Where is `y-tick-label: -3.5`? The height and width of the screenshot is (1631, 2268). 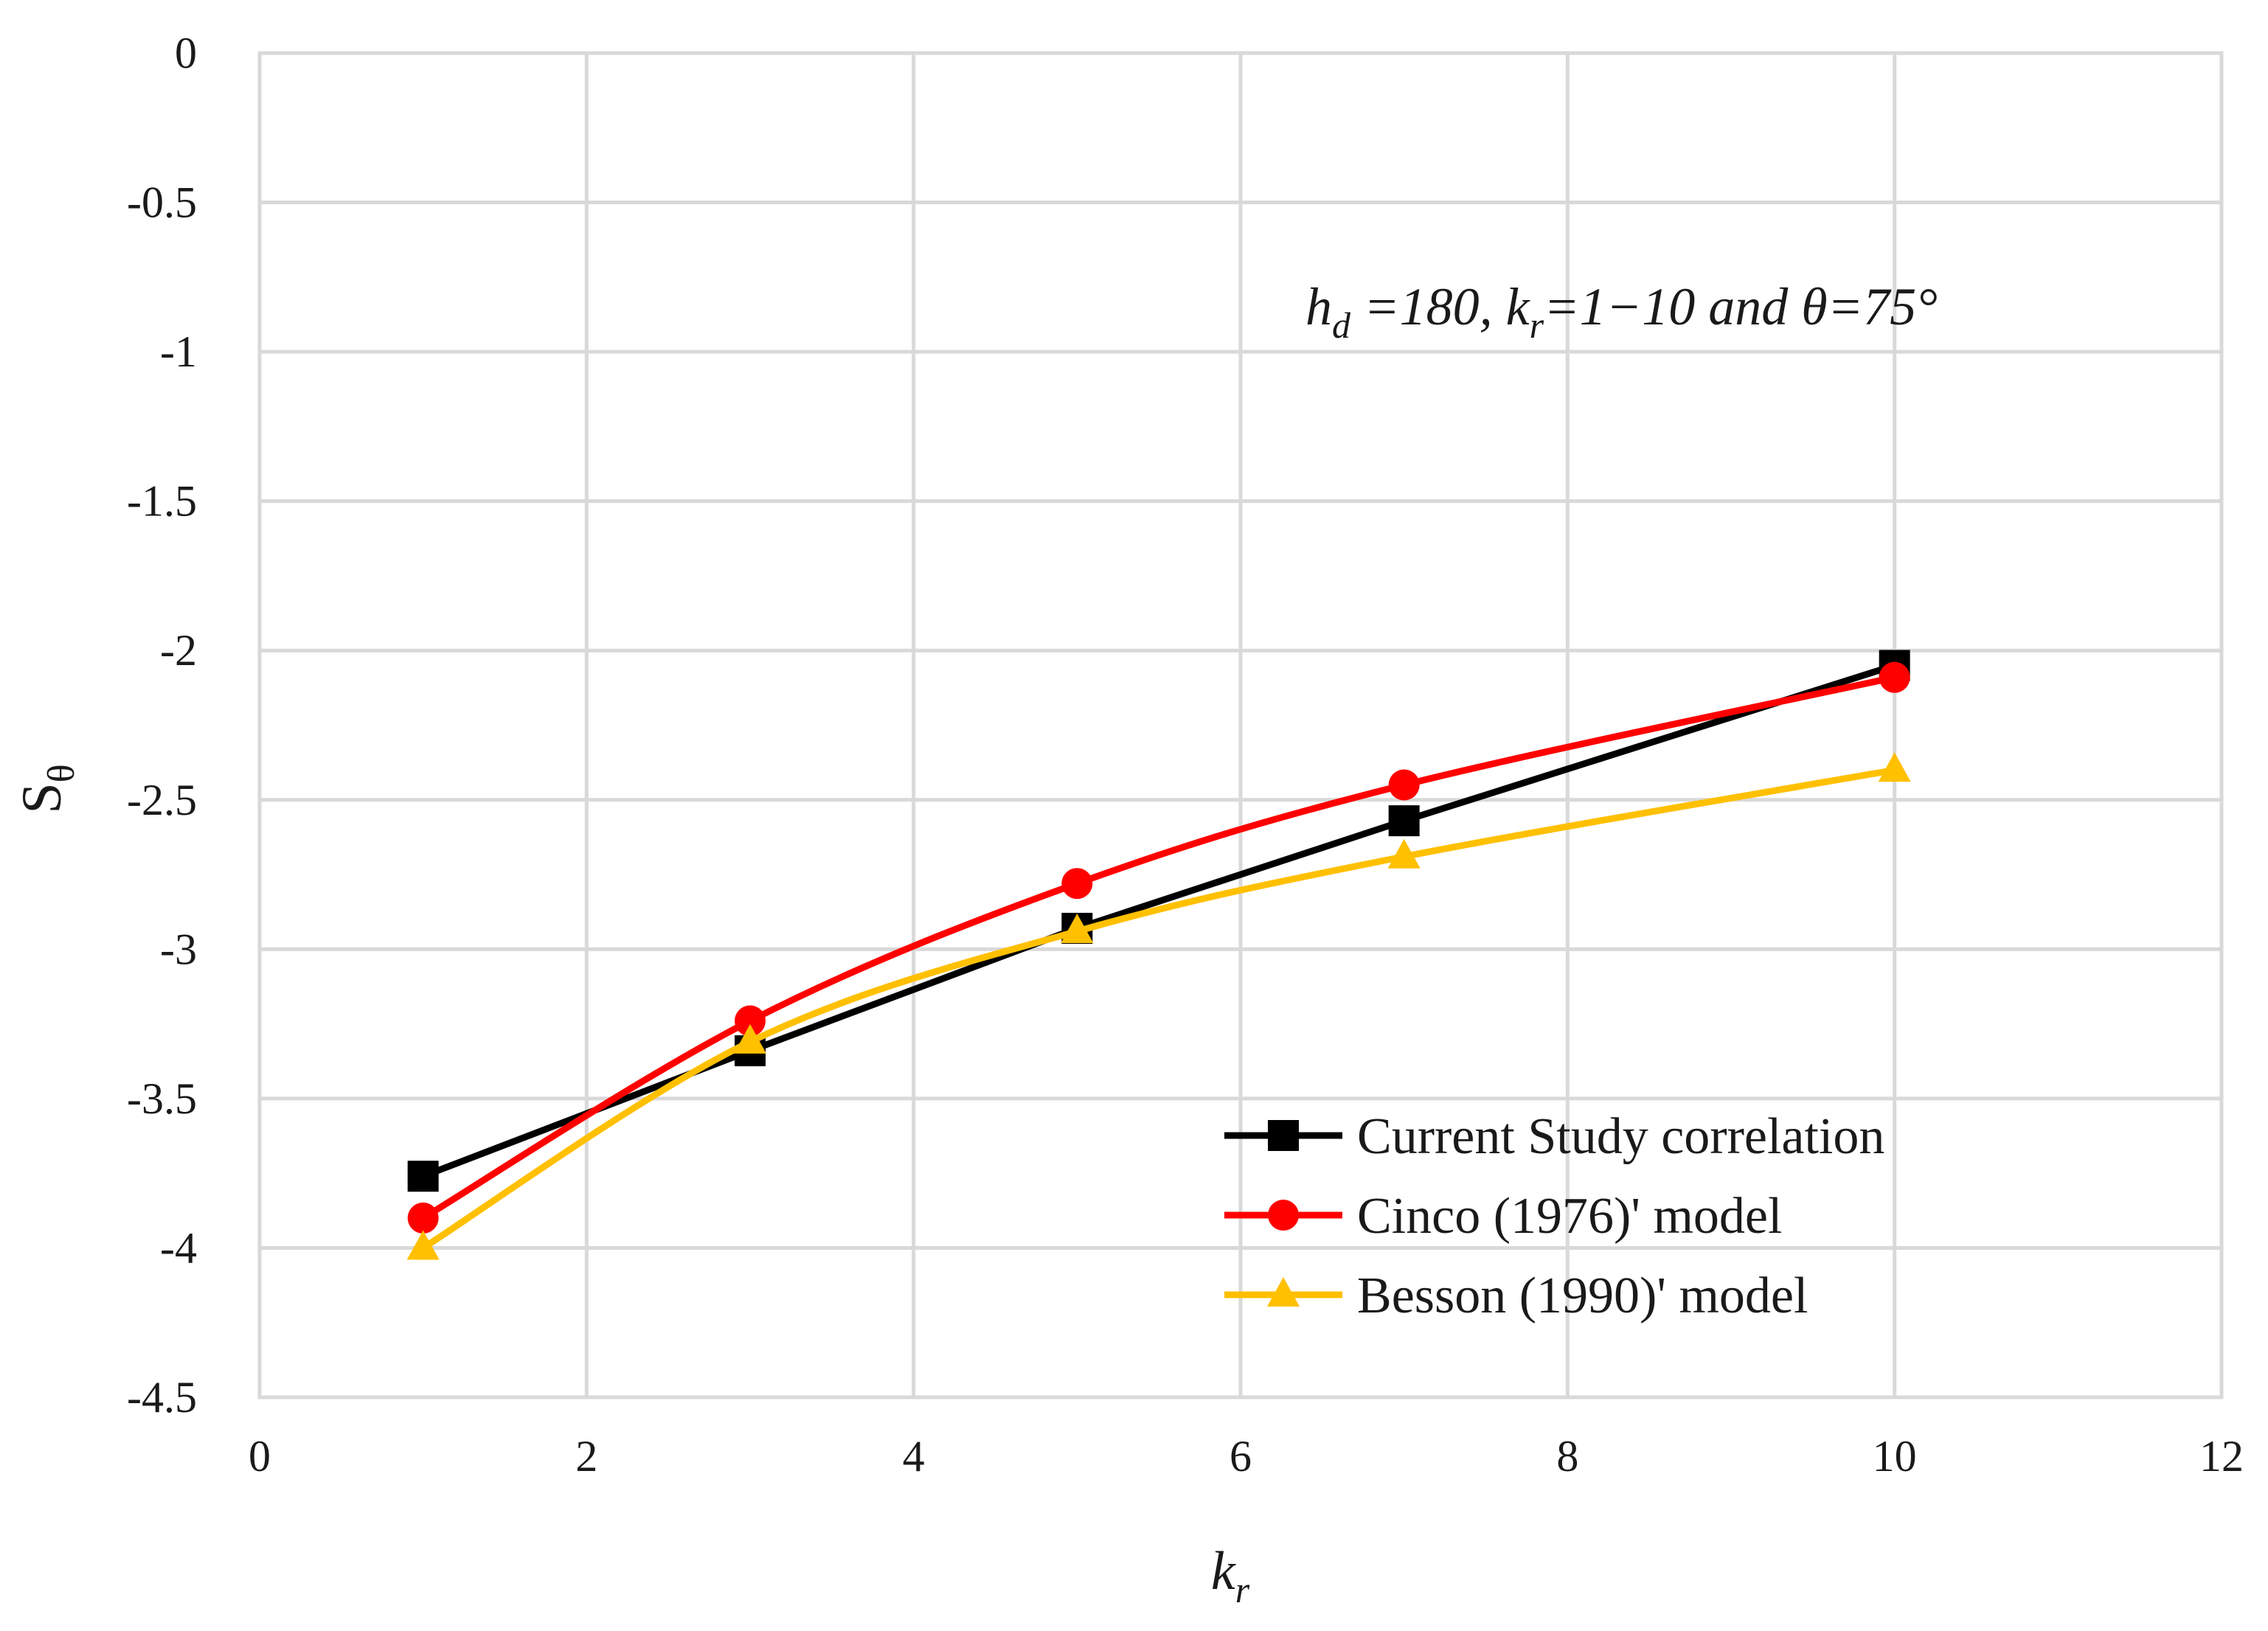
y-tick-label: -3.5 is located at coordinates (162, 1098).